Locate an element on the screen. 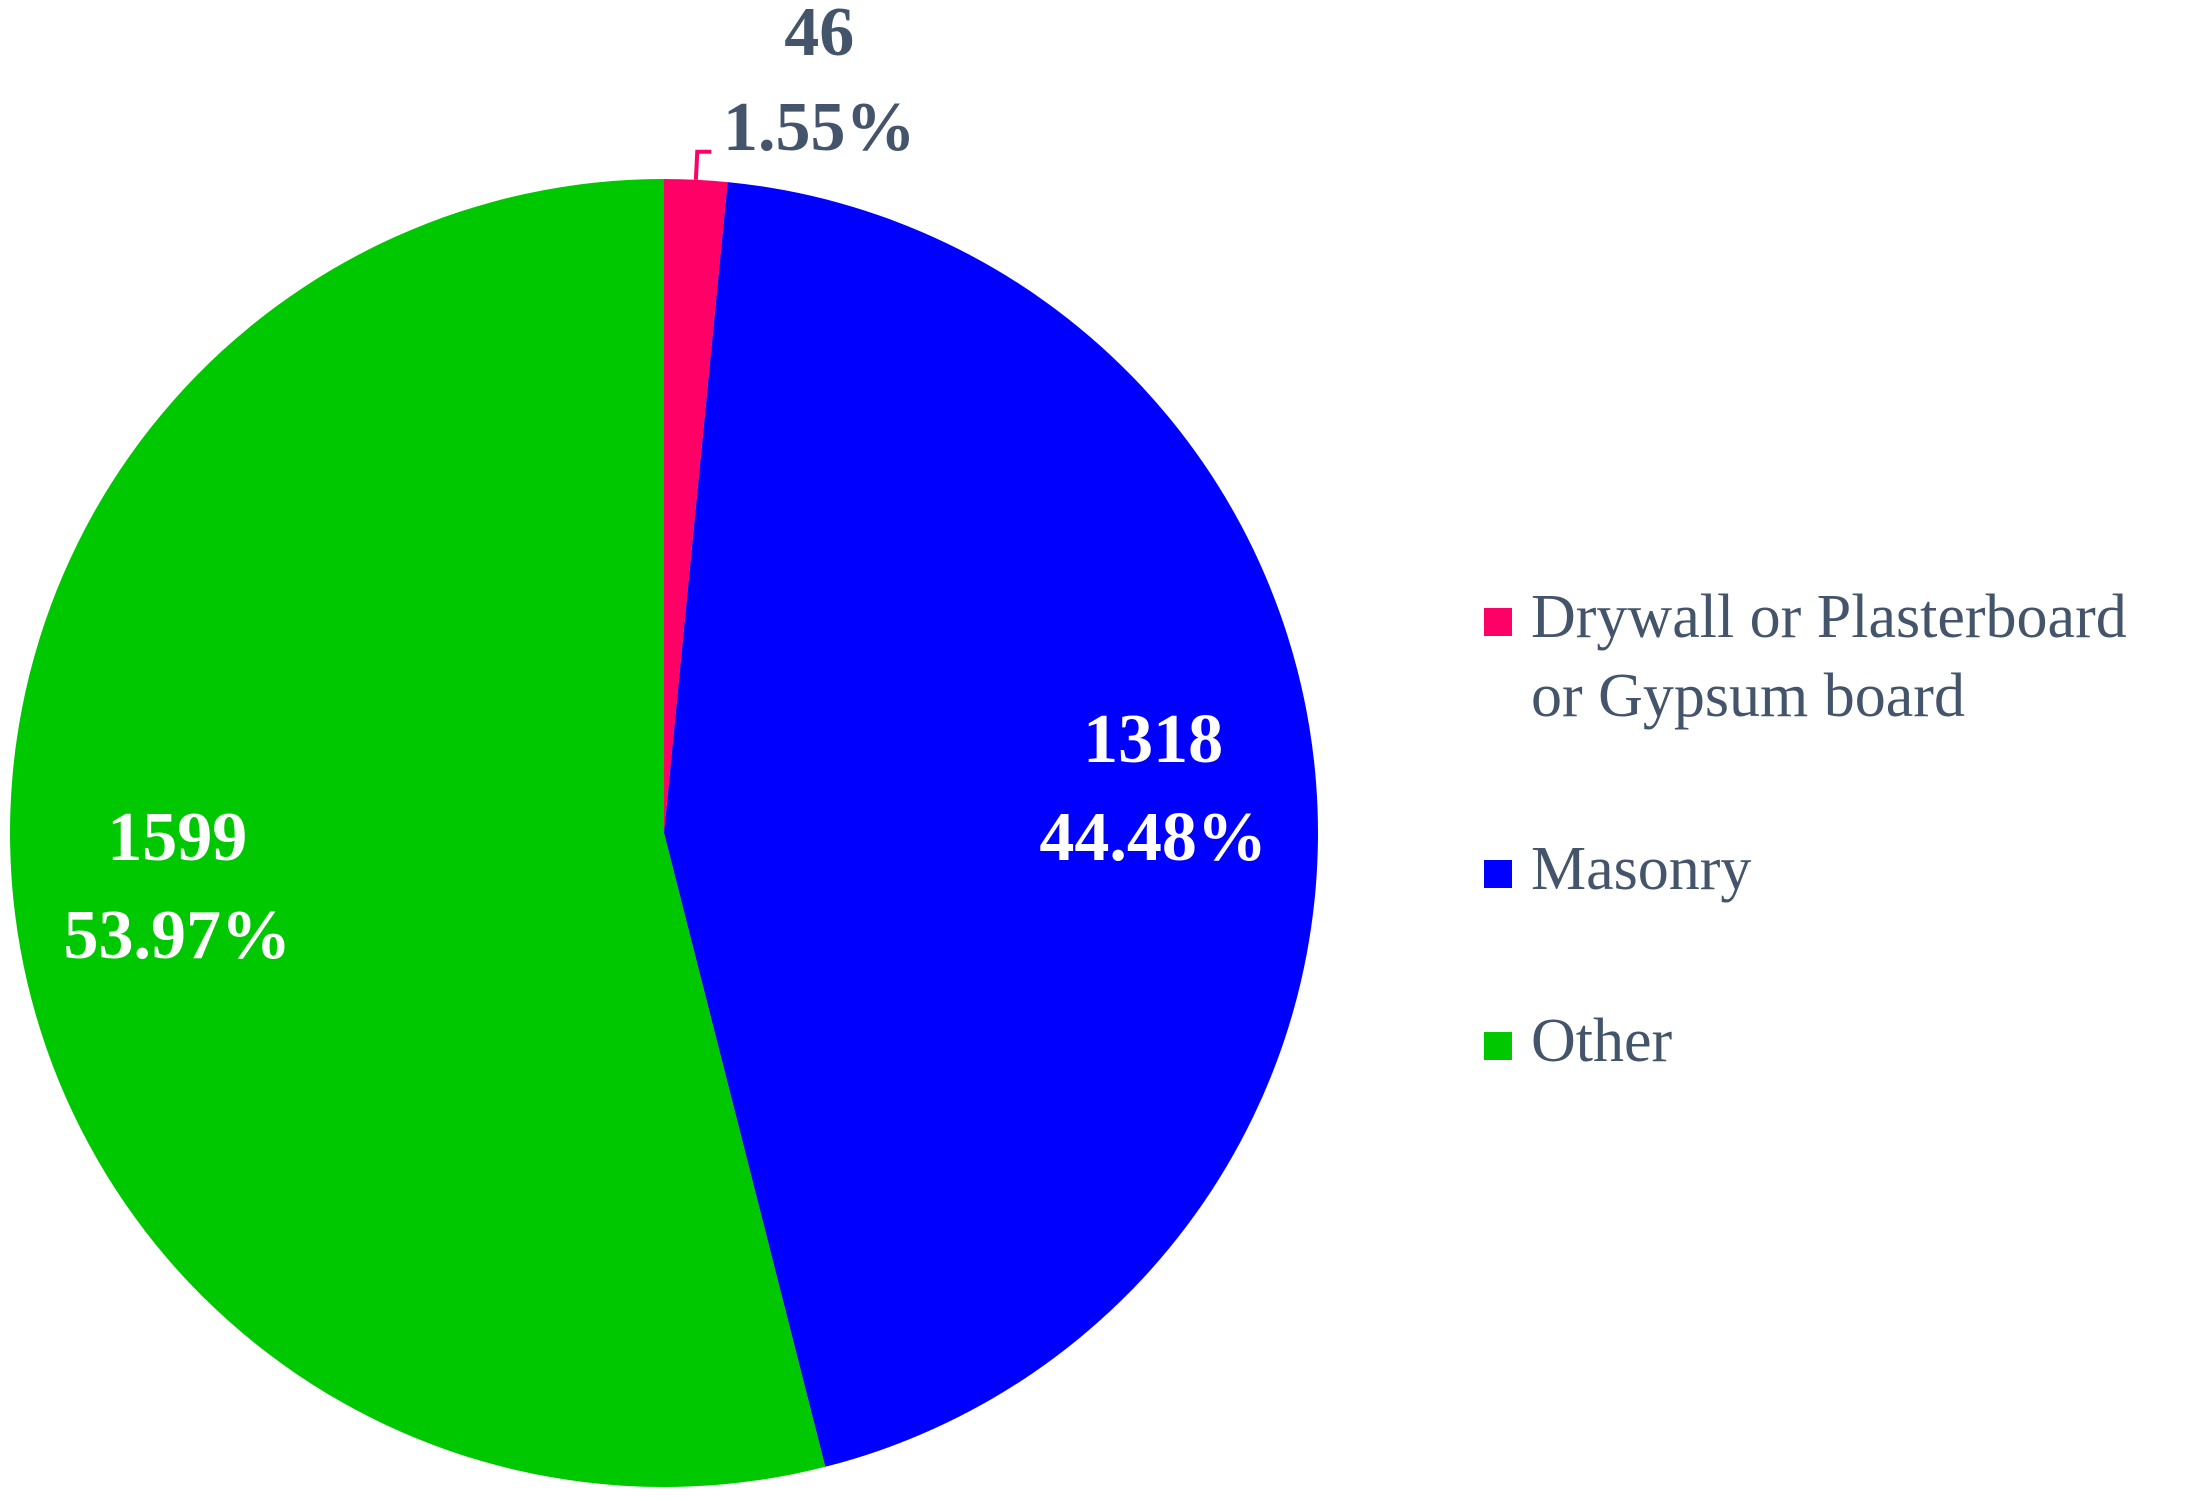 The width and height of the screenshot is (2206, 1501). legend-label: Masonry is located at coordinates (1641, 869).